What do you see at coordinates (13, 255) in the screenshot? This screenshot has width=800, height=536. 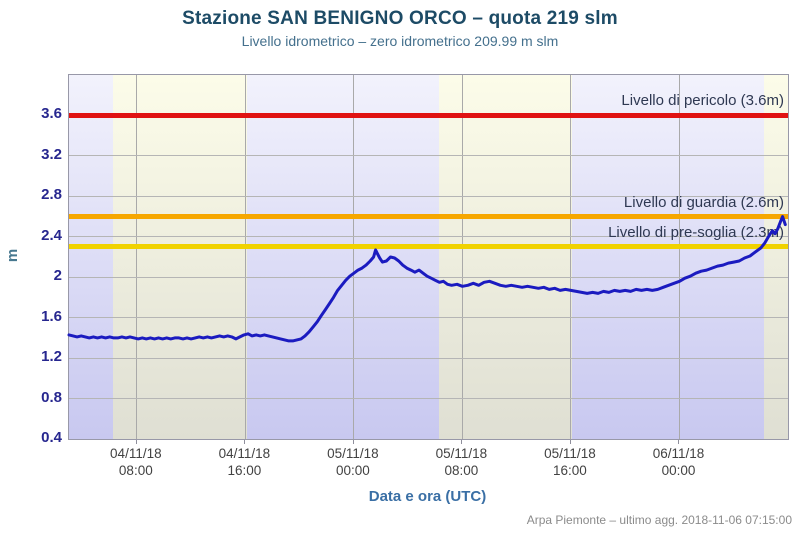 I see `y-axis-title: m` at bounding box center [13, 255].